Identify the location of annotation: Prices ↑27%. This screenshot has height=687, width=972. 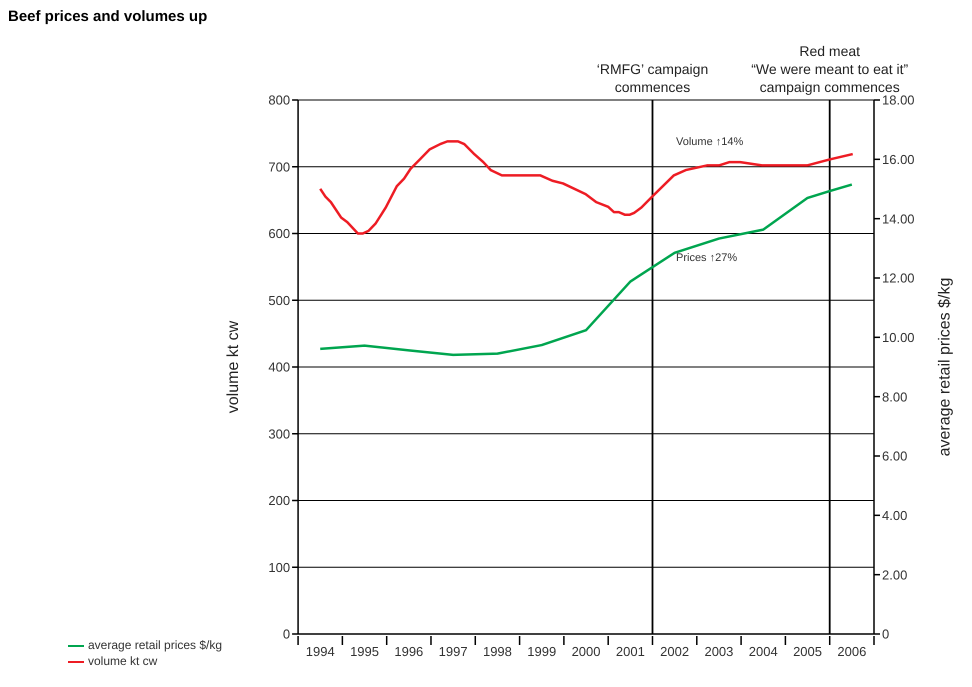
(707, 258).